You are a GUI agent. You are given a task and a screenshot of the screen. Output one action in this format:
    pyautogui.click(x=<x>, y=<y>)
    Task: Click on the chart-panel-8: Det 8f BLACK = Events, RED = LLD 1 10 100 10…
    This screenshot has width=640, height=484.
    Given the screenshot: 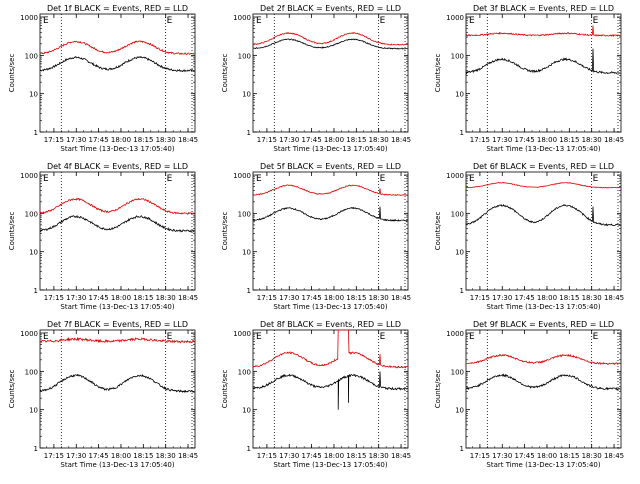 What is the action you would take?
    pyautogui.click(x=316, y=394)
    